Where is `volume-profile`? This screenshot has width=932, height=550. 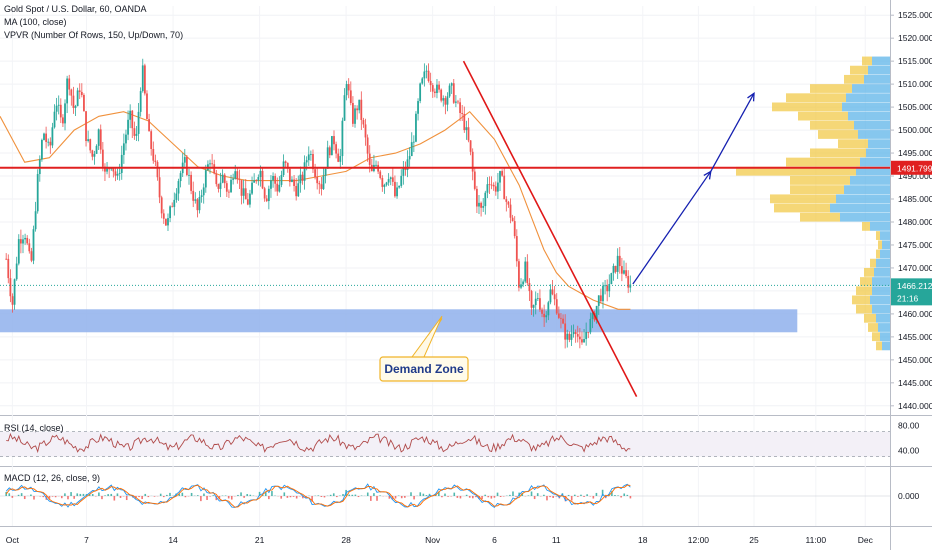 volume-profile is located at coordinates (813, 203).